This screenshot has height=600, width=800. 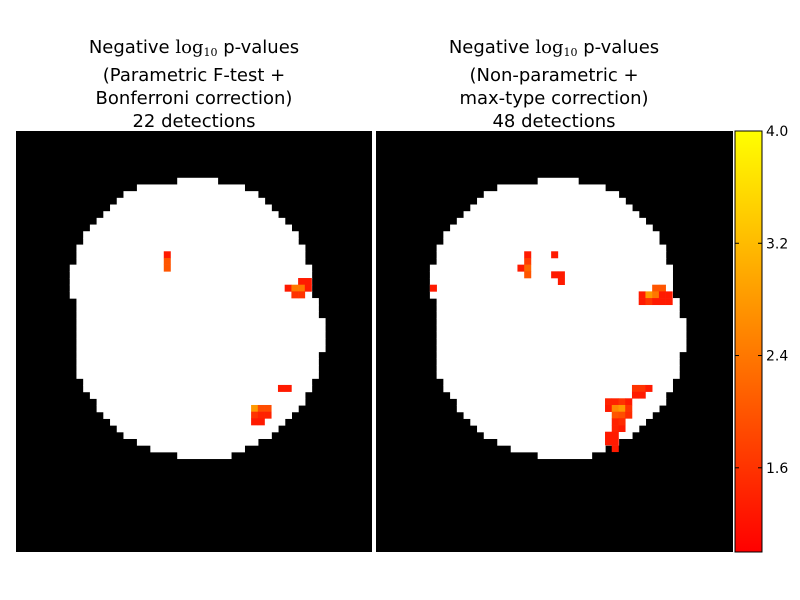 I want to click on colorbar-frame, so click(x=748, y=341).